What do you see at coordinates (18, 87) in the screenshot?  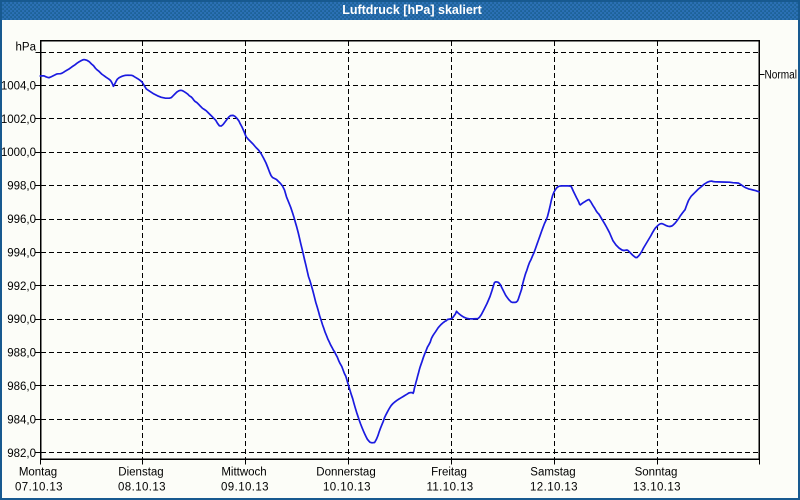 I see `svg-text: 1004,0` at bounding box center [18, 87].